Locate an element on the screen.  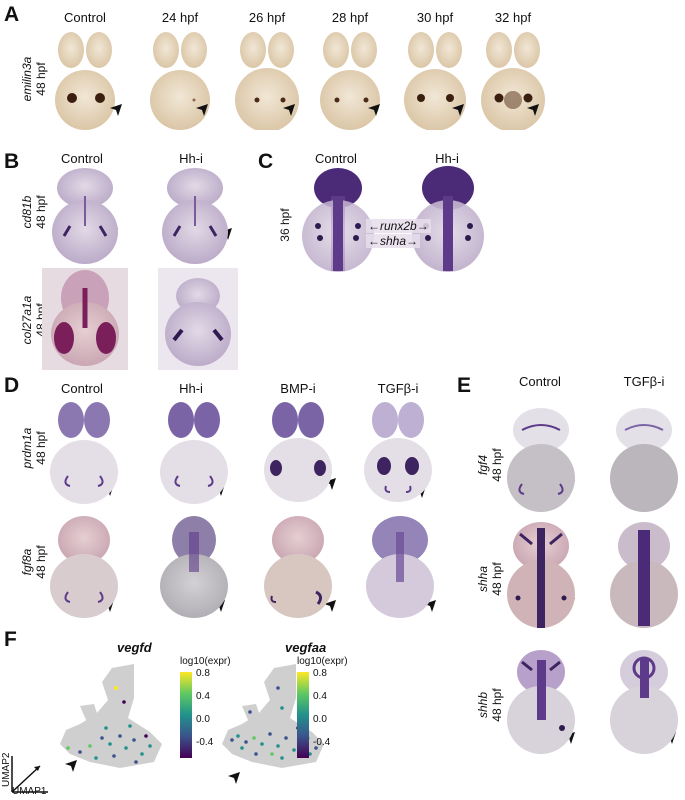
umap-title: vegfaa is located at coordinates (306, 647).